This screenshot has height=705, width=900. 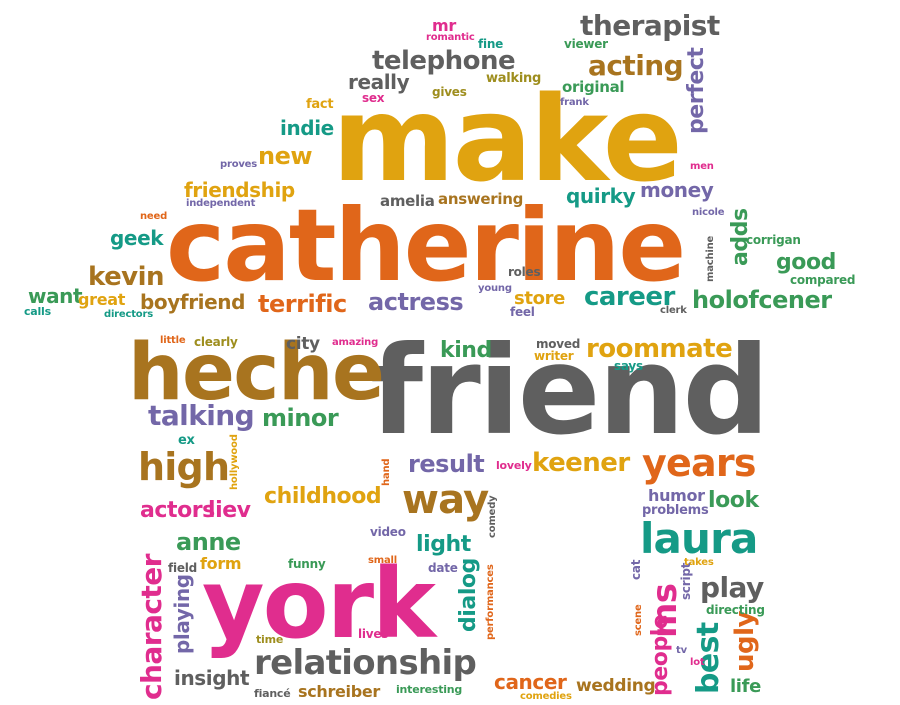 I want to click on word-cancer: cancer, so click(x=530, y=682).